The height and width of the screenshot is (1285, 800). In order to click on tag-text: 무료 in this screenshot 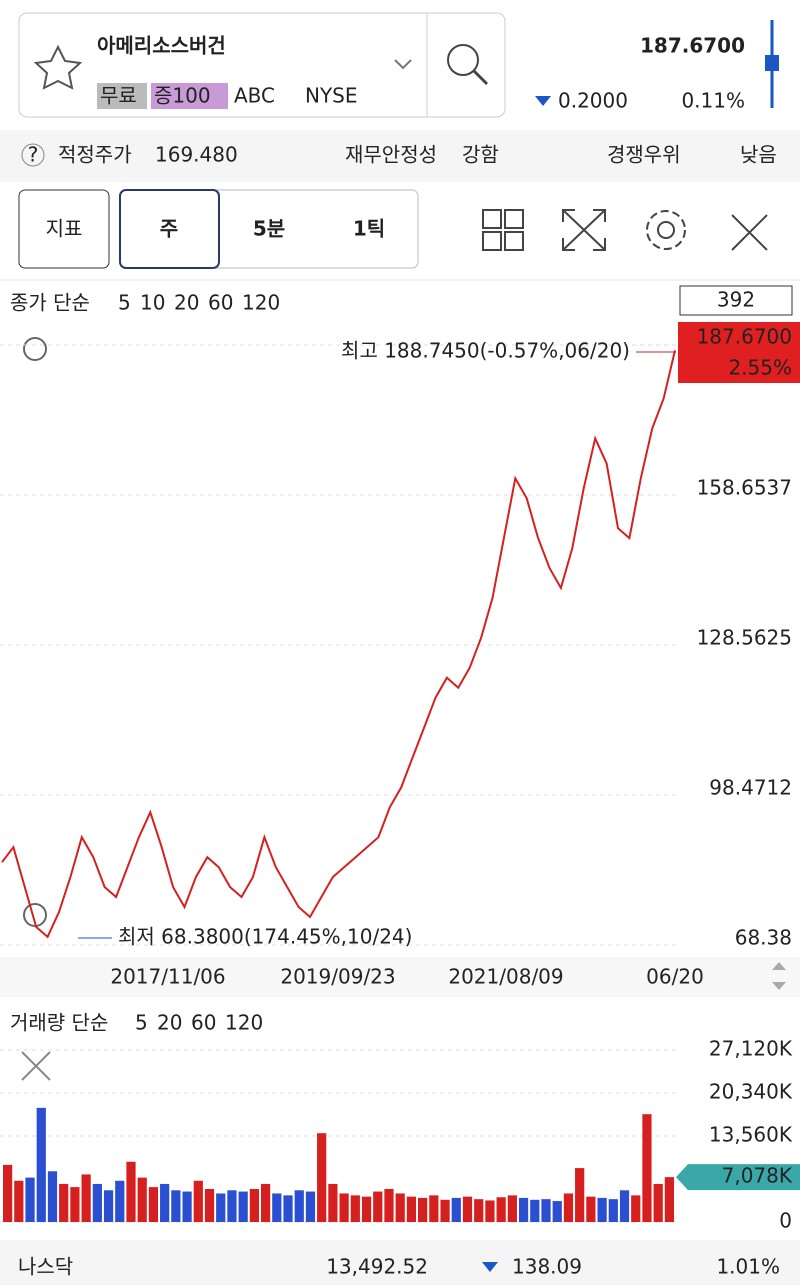, I will do `click(118, 96)`.